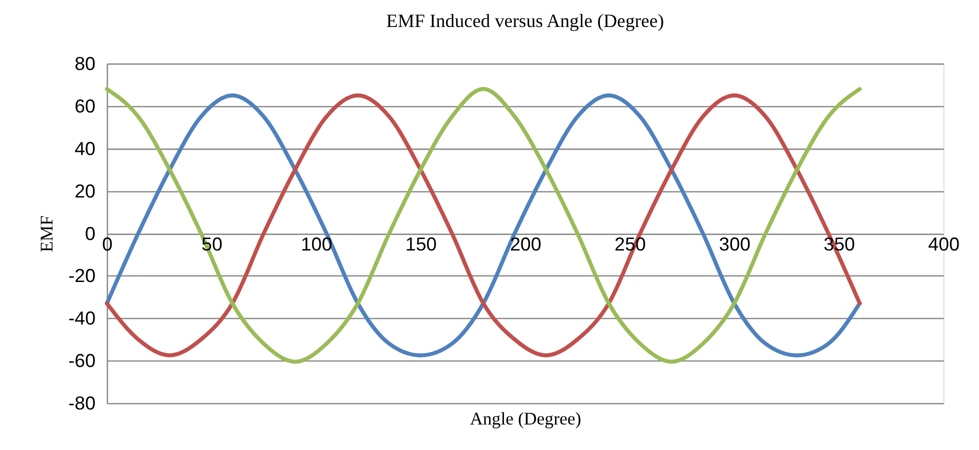  Describe the element at coordinates (526, 418) in the screenshot. I see `x-axis-title: Angle (Degree)` at that location.